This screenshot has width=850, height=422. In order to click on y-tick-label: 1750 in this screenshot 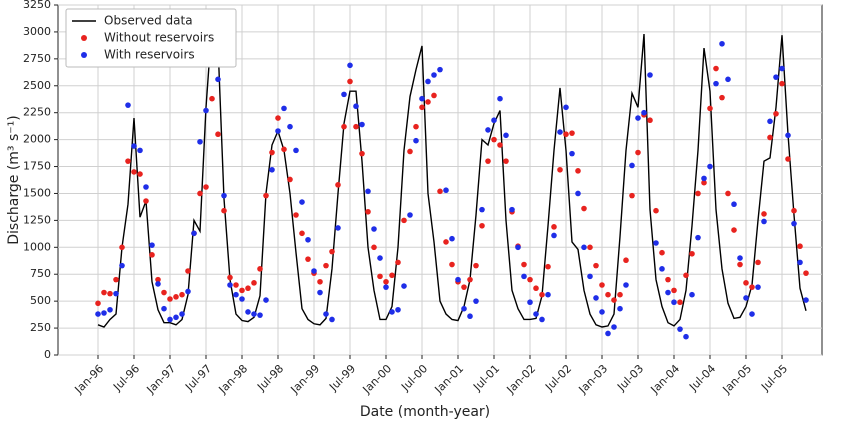, I will do `click(37, 166)`.